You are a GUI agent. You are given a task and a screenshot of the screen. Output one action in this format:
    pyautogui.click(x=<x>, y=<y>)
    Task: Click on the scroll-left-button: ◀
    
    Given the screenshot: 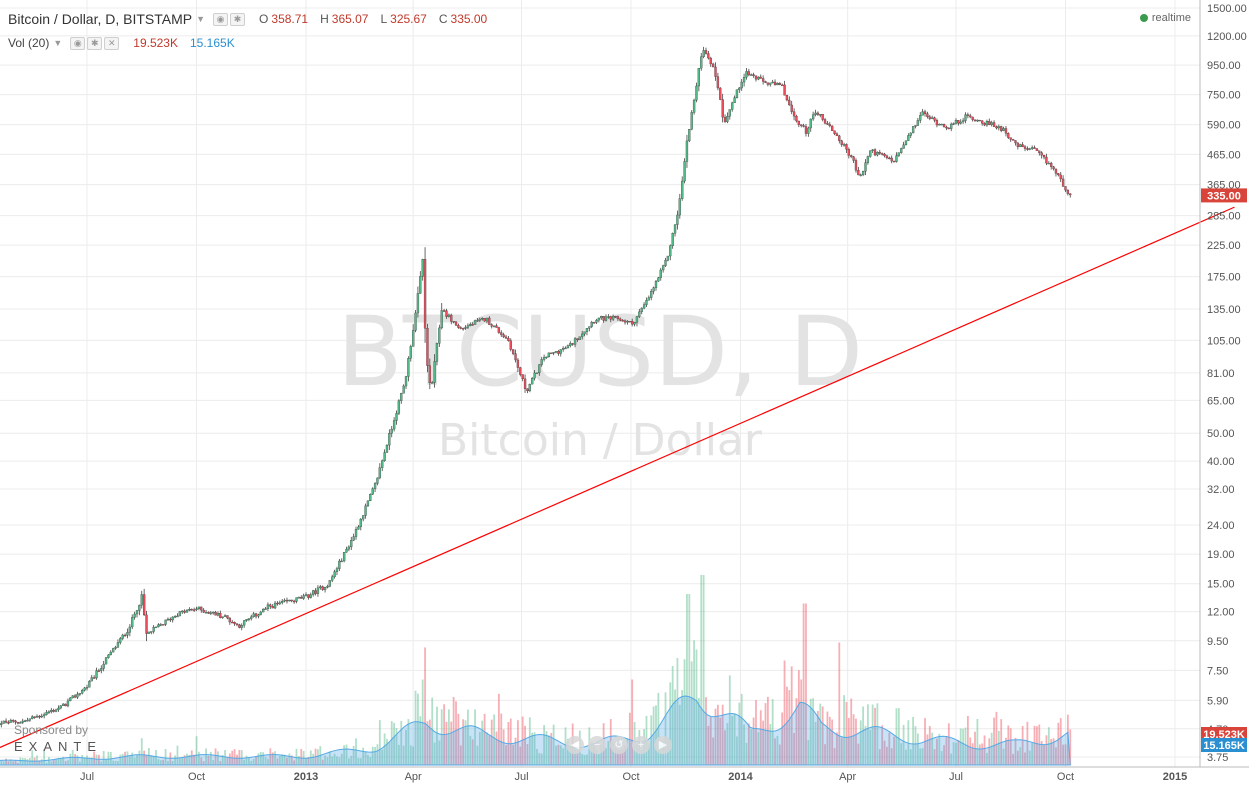 What is the action you would take?
    pyautogui.click(x=575, y=745)
    